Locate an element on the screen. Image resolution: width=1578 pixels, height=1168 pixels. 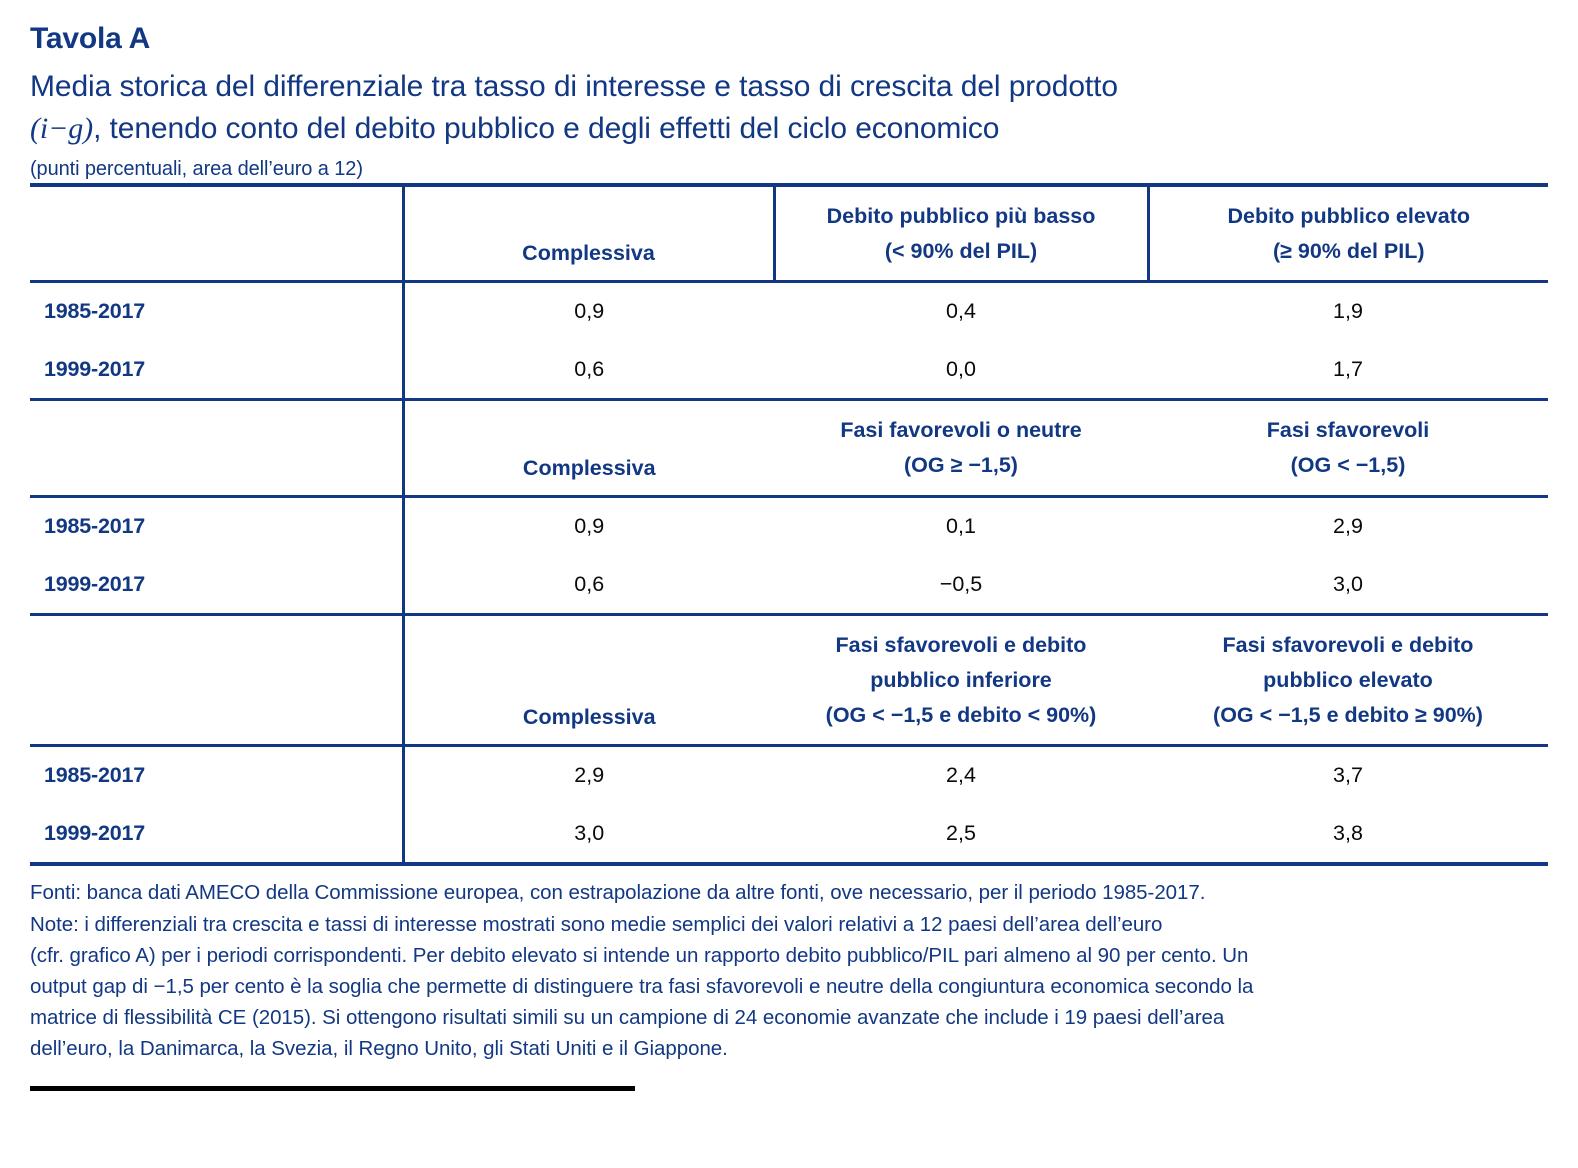
header-sfav-debito-elevato-line2: pubblico elevato is located at coordinates (1348, 679).